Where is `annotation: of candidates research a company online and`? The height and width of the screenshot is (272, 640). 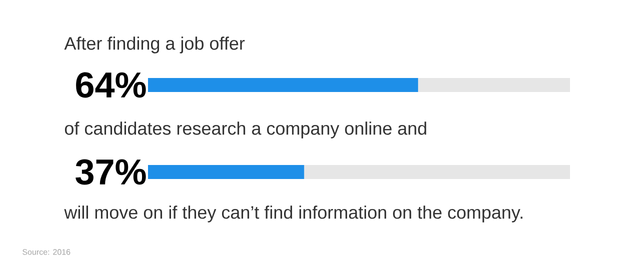 annotation: of candidates research a company online and is located at coordinates (245, 130).